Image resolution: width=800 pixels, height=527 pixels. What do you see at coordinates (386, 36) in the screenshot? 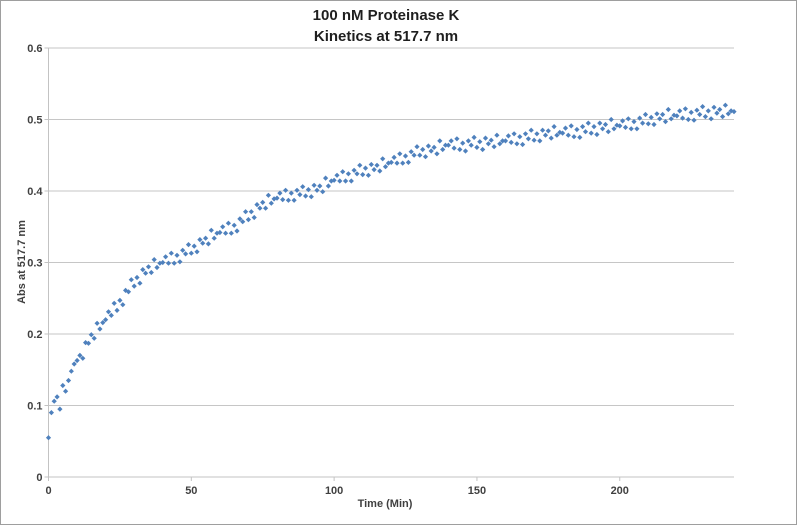
I see `chart-title-line-2: Kinetics at 517.7 nm` at bounding box center [386, 36].